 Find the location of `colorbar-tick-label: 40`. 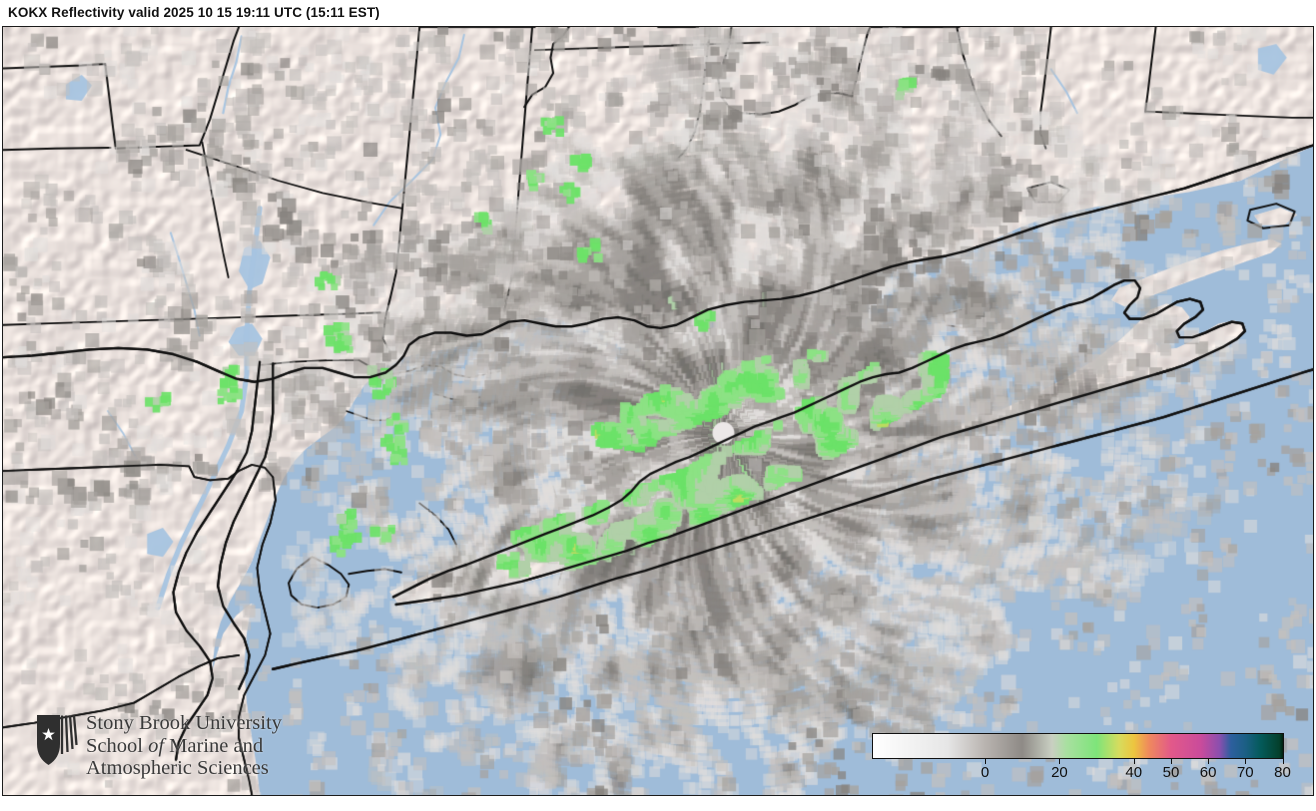

colorbar-tick-label: 40 is located at coordinates (1134, 772).